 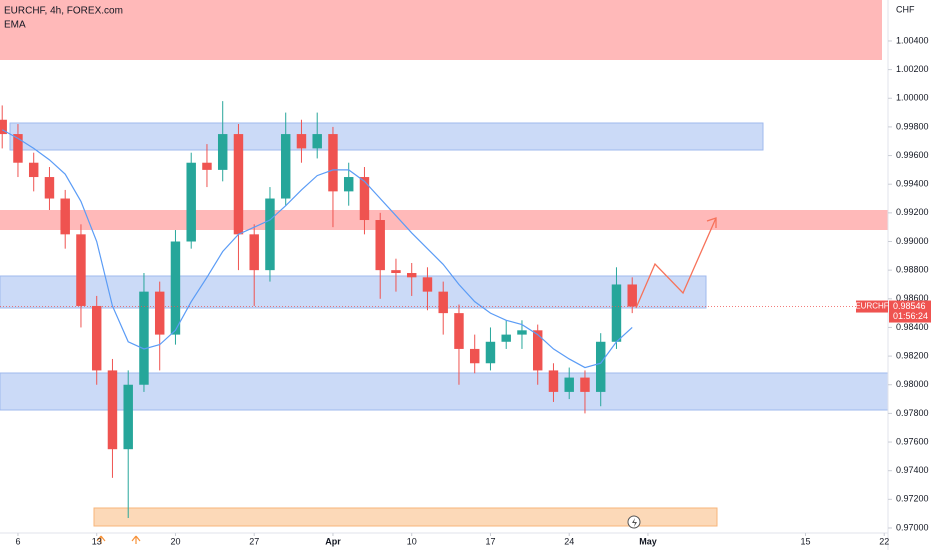 What do you see at coordinates (634, 522) in the screenshot?
I see `event-icon-glyph` at bounding box center [634, 522].